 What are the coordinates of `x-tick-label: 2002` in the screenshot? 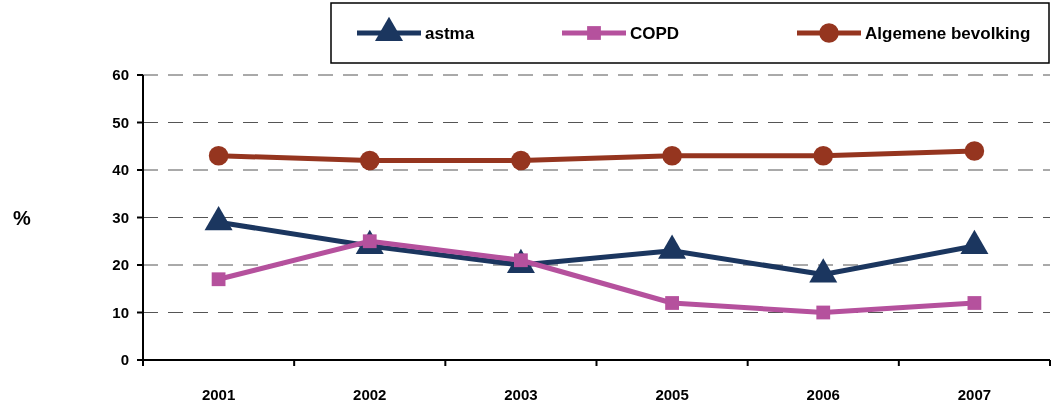 It's located at (370, 394).